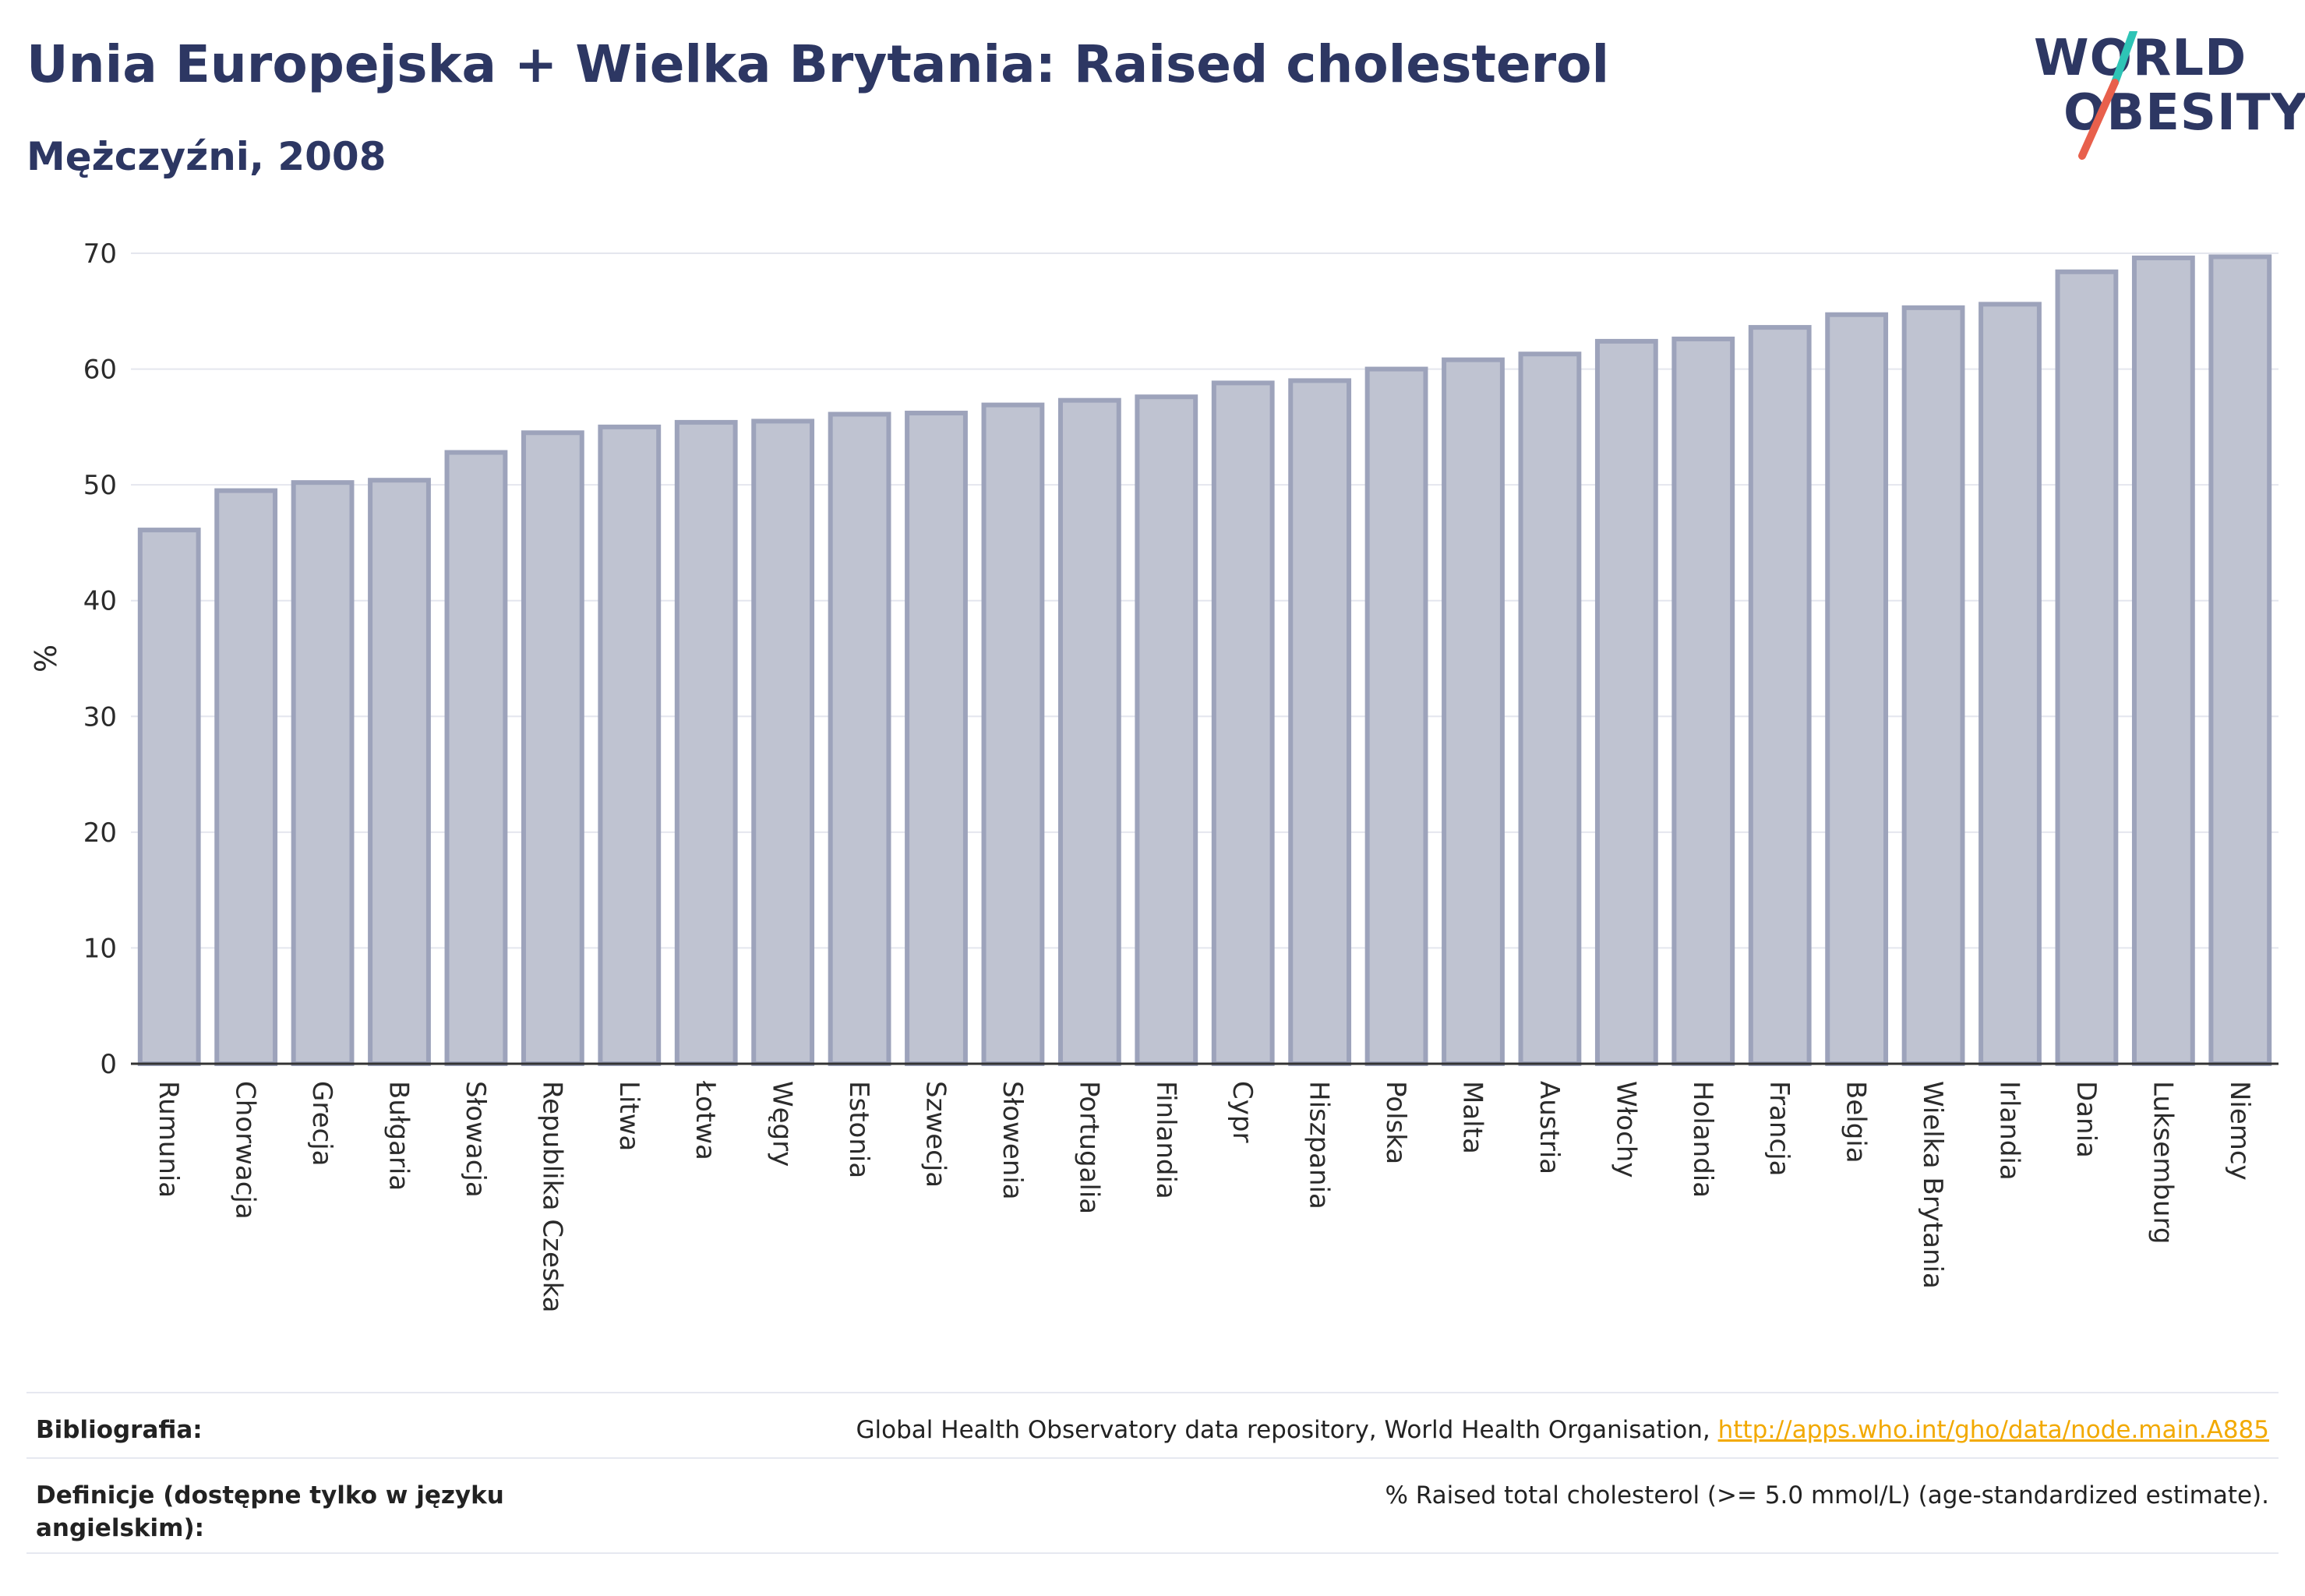 The width and height of the screenshot is (2305, 1596). What do you see at coordinates (1395, 1122) in the screenshot?
I see `x-tick-label: Polska` at bounding box center [1395, 1122].